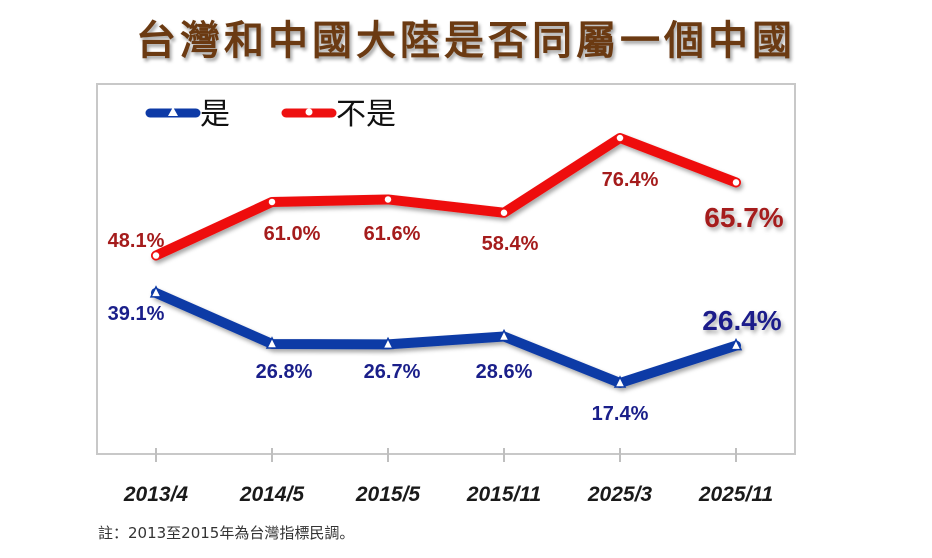 Image resolution: width=932 pixels, height=558 pixels. I want to click on data-label: 58.4%, so click(510, 244).